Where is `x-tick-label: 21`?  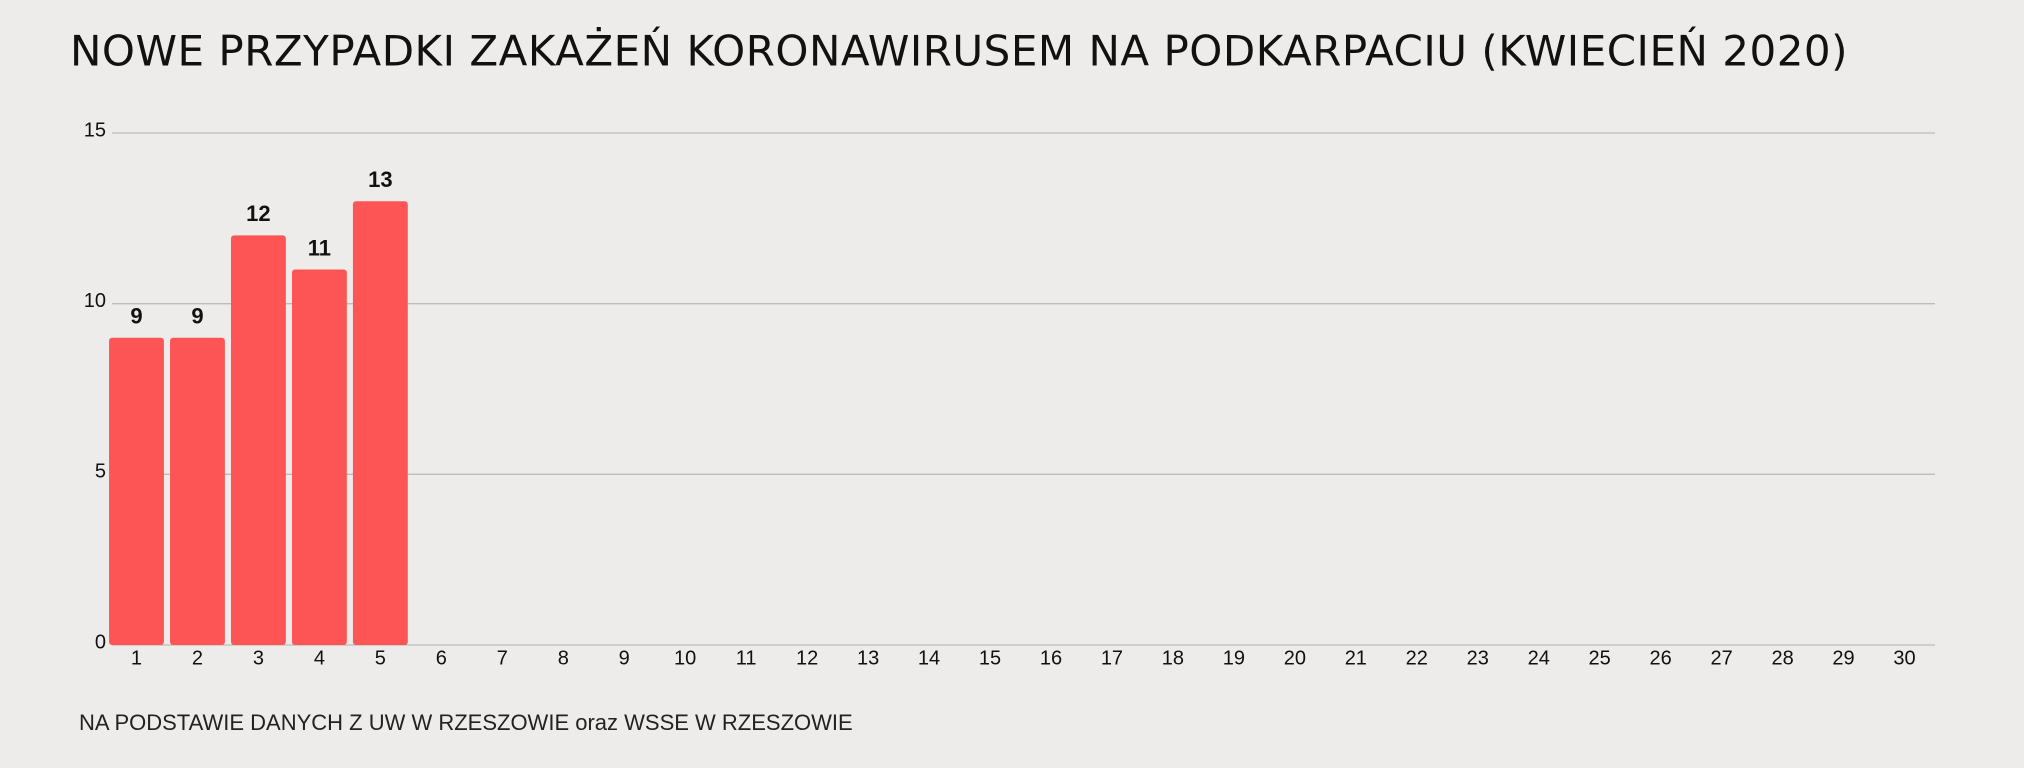 x-tick-label: 21 is located at coordinates (1356, 658).